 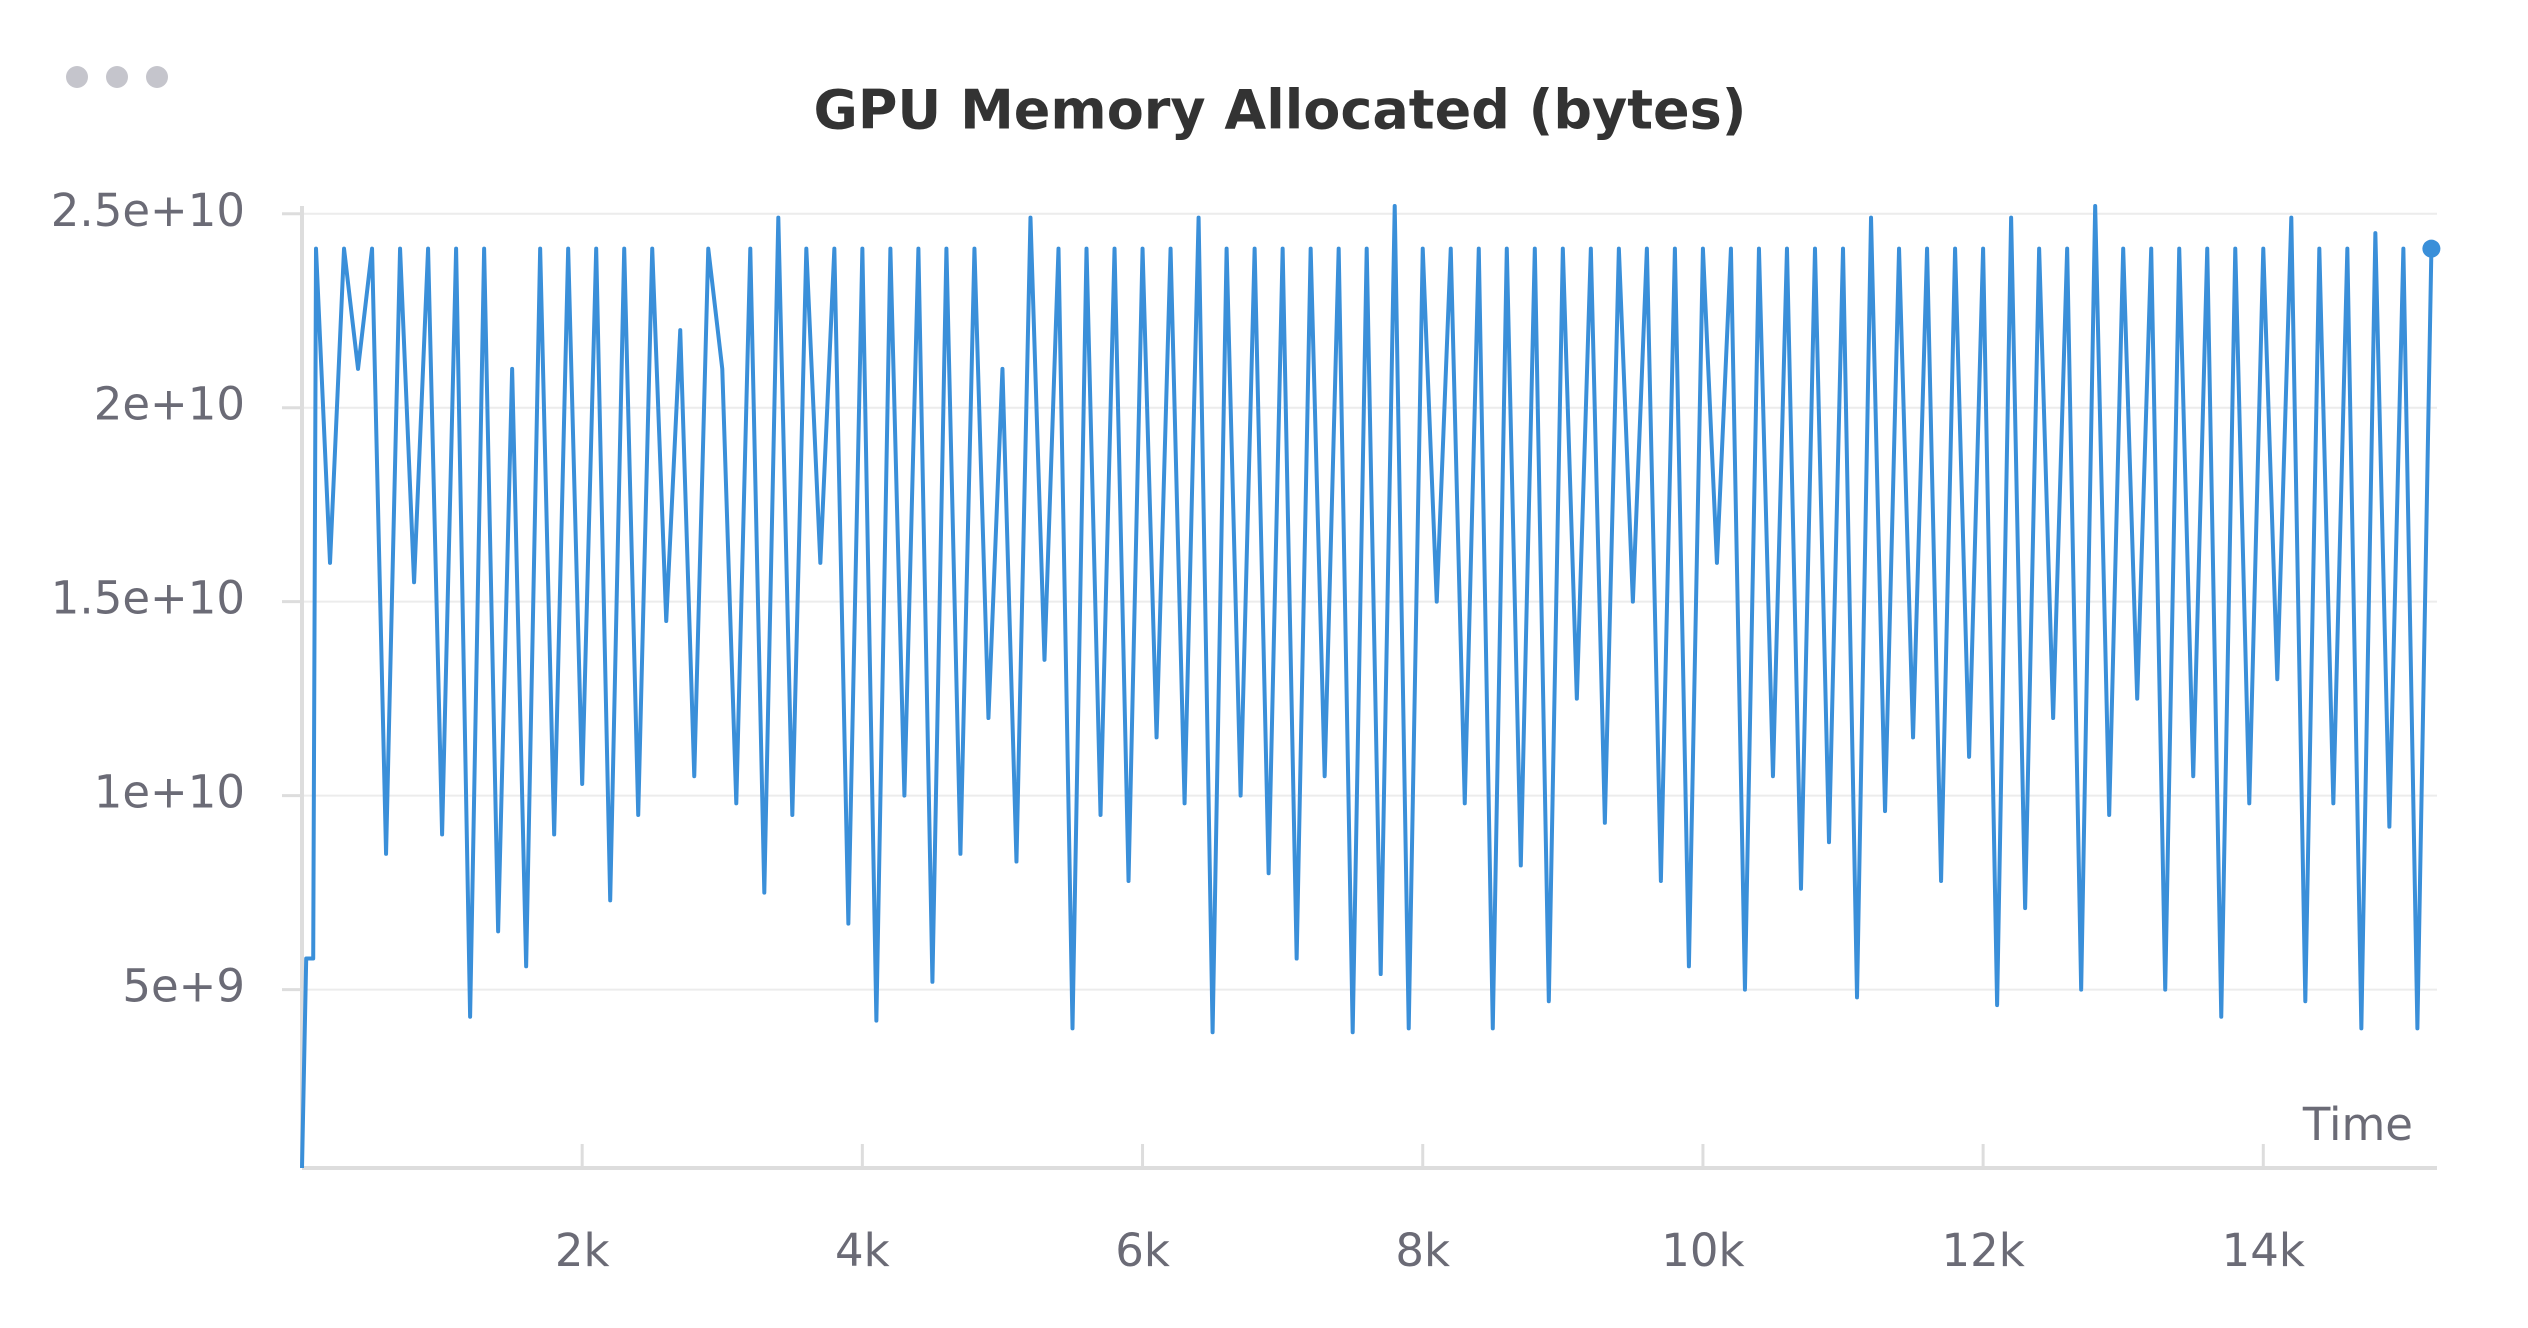 What do you see at coordinates (1982, 1250) in the screenshot?
I see `x-tick-label: 12k` at bounding box center [1982, 1250].